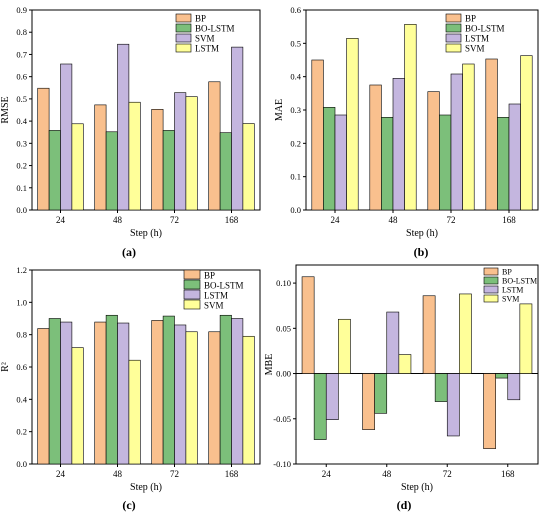 The image size is (550, 516). What do you see at coordinates (283, 374) in the screenshot?
I see `chart-d-y-tick-label: 0.00` at bounding box center [283, 374].